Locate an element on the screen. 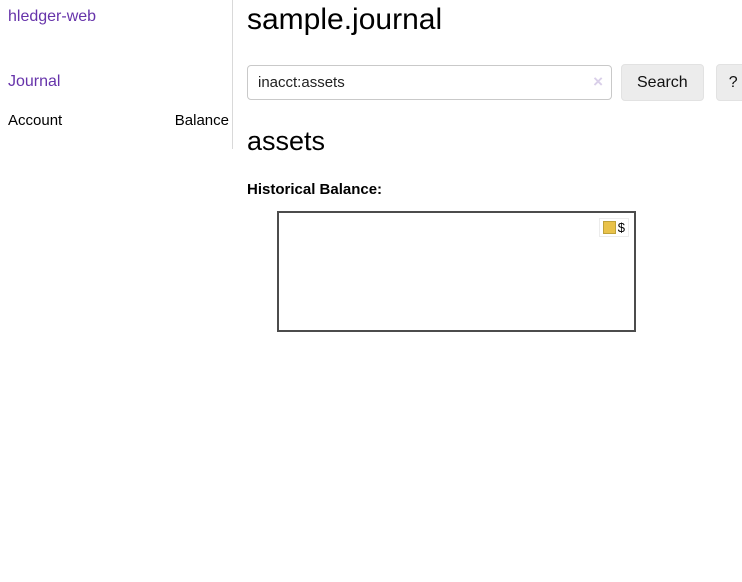  chart-heading: Historical Balance: is located at coordinates (315, 189).